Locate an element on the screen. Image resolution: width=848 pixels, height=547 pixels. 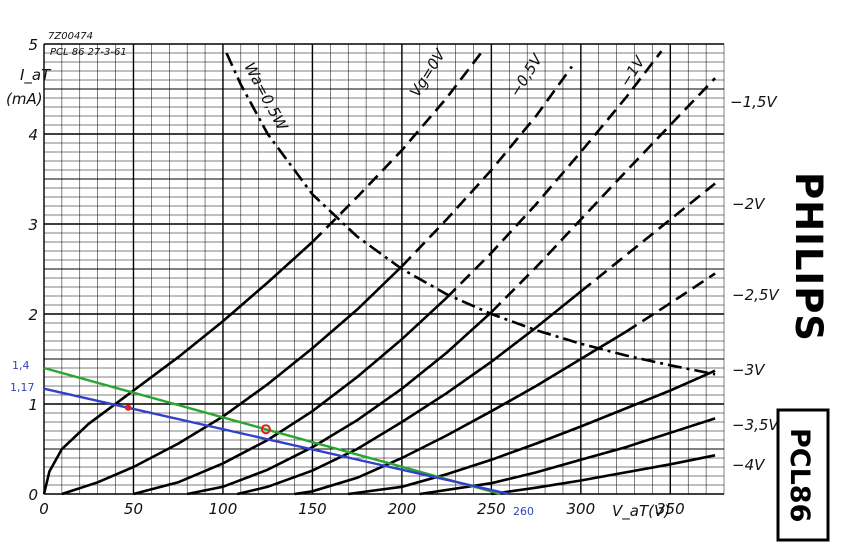
x-tick-label: 150 is located at coordinates (312, 509).